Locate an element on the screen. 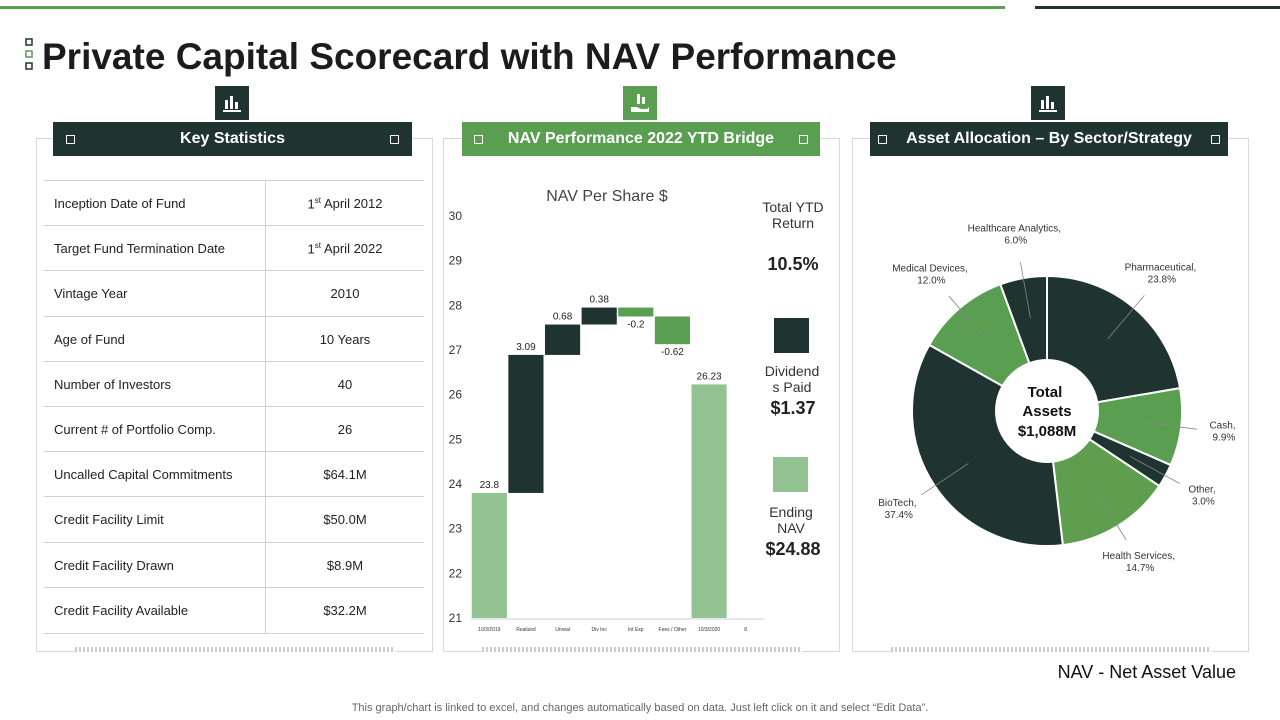 The height and width of the screenshot is (720, 1280). panel-header: NAV Performance 2022 YTD Bridge is located at coordinates (641, 139).